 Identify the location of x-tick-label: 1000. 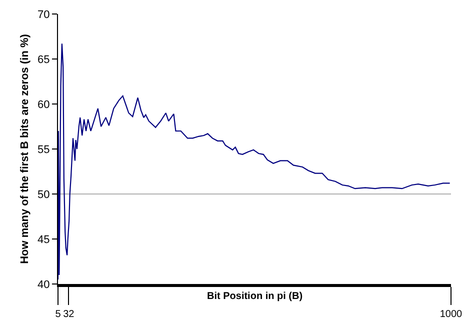
(451, 314).